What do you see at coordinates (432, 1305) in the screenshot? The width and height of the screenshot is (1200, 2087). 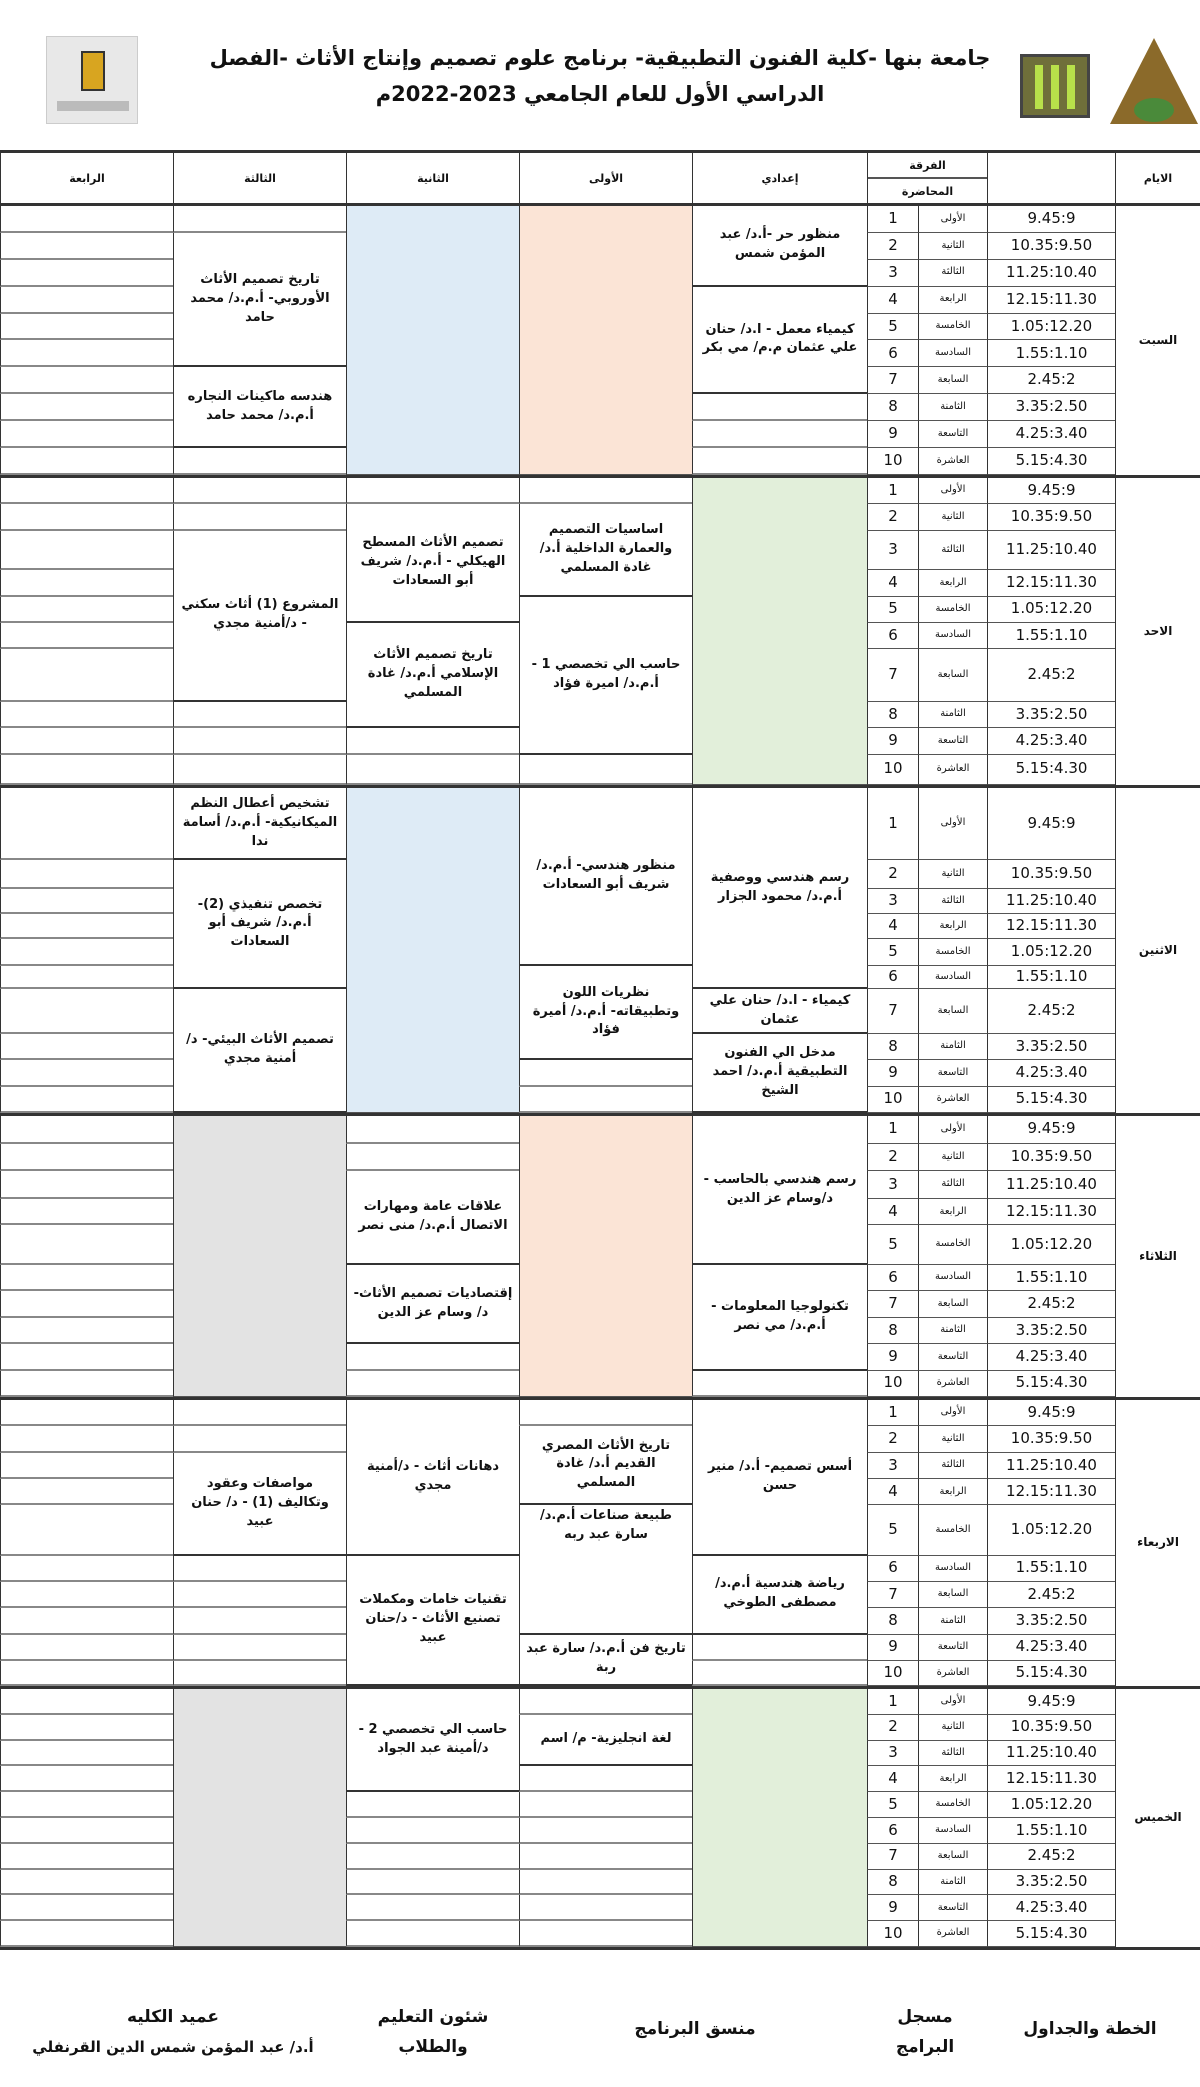 I see `course-cell: إقتصاديات تصميم الأثاث- د/ وسام عز الدين` at bounding box center [432, 1305].